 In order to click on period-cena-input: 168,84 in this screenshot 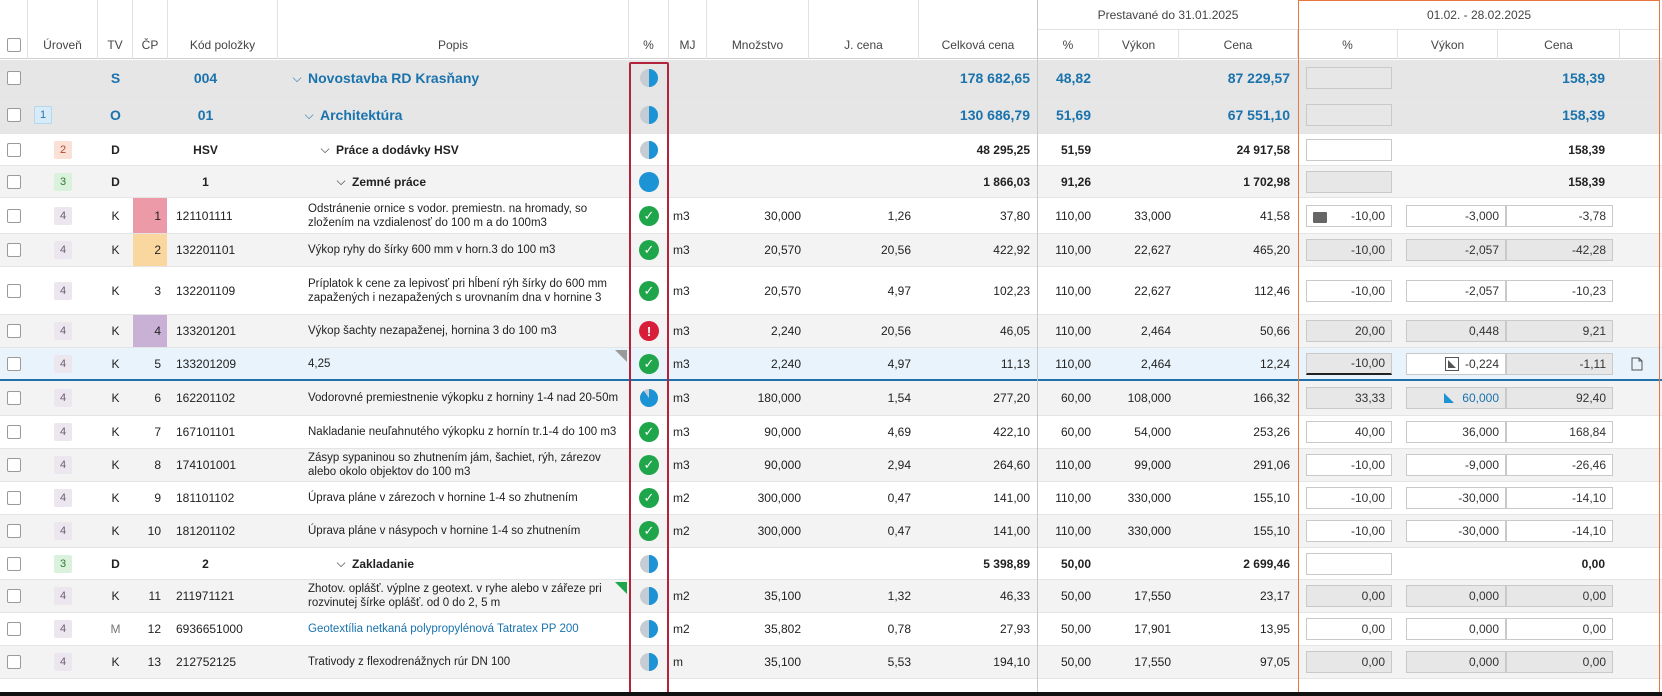, I will do `click(1559, 432)`.